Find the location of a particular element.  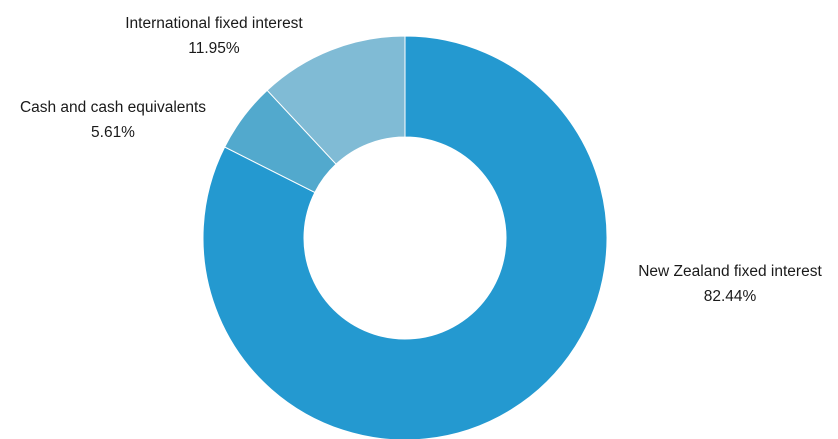

slice-label-cash-and-cash-equivalents-value: 5.61% is located at coordinates (113, 132).